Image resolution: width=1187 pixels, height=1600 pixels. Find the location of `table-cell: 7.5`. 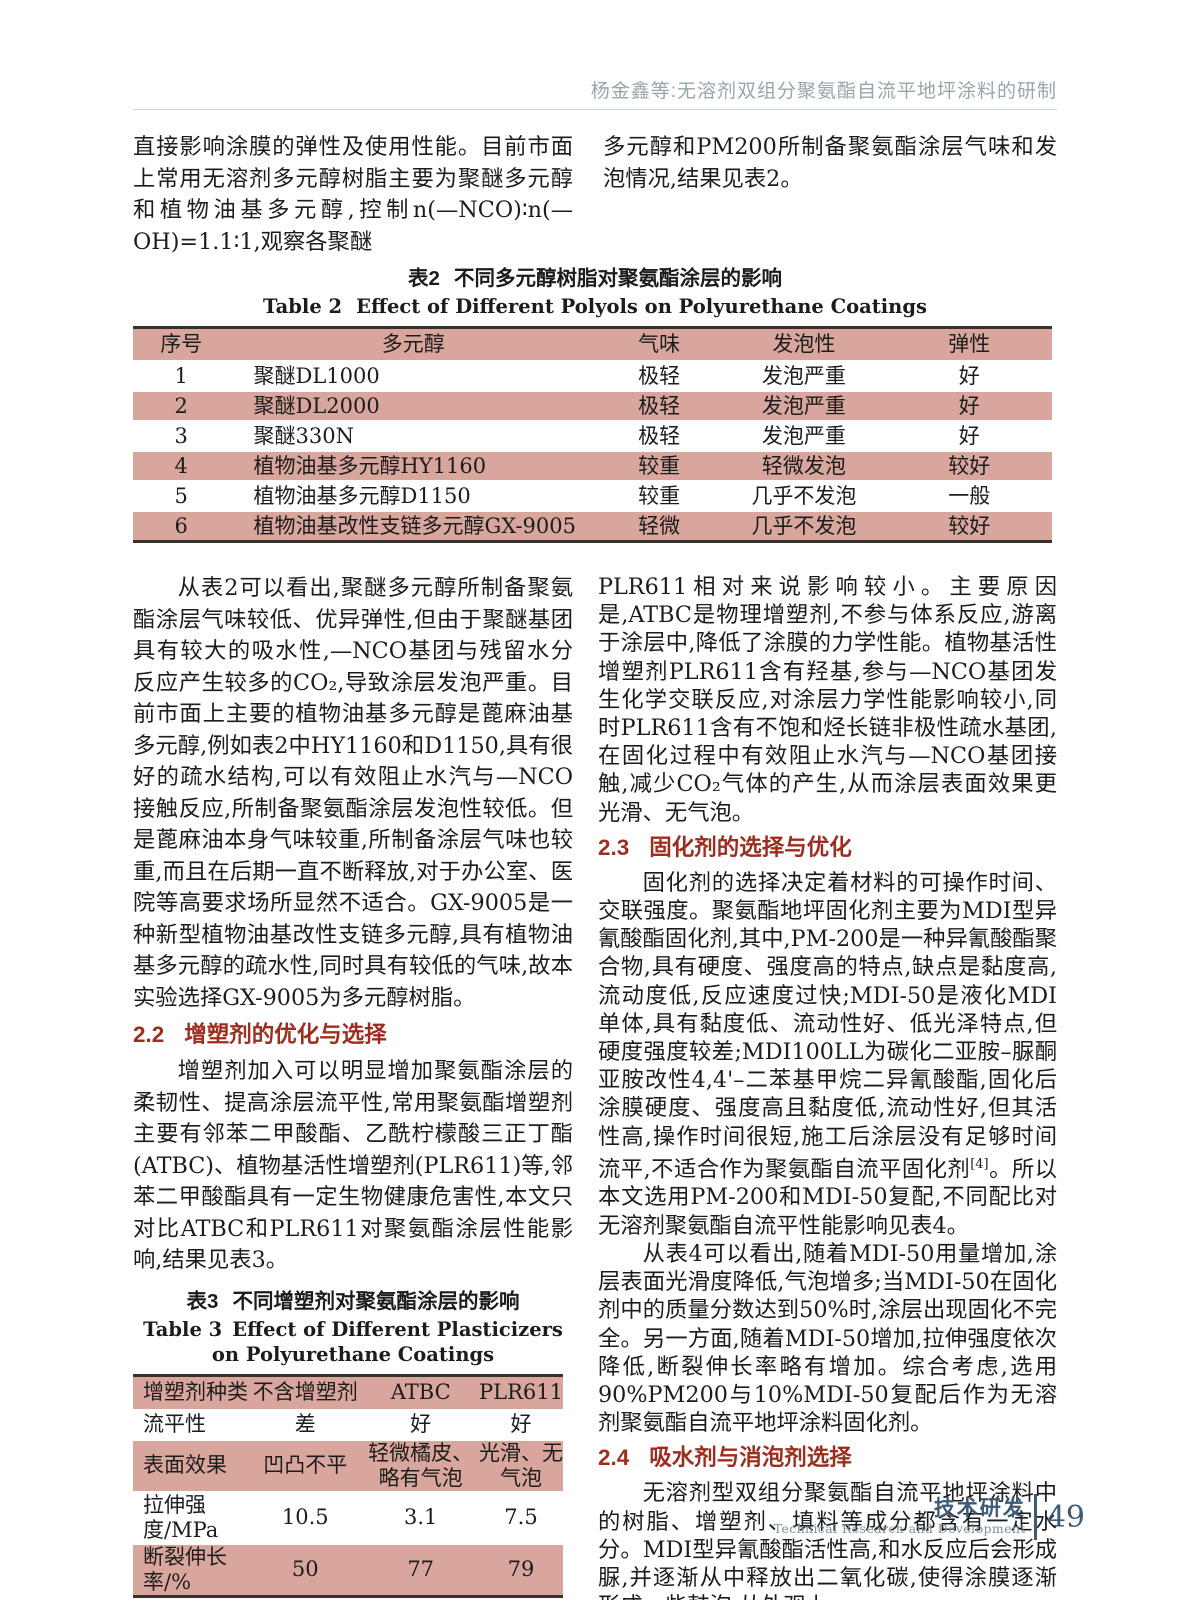

table-cell: 7.5 is located at coordinates (520, 1518).